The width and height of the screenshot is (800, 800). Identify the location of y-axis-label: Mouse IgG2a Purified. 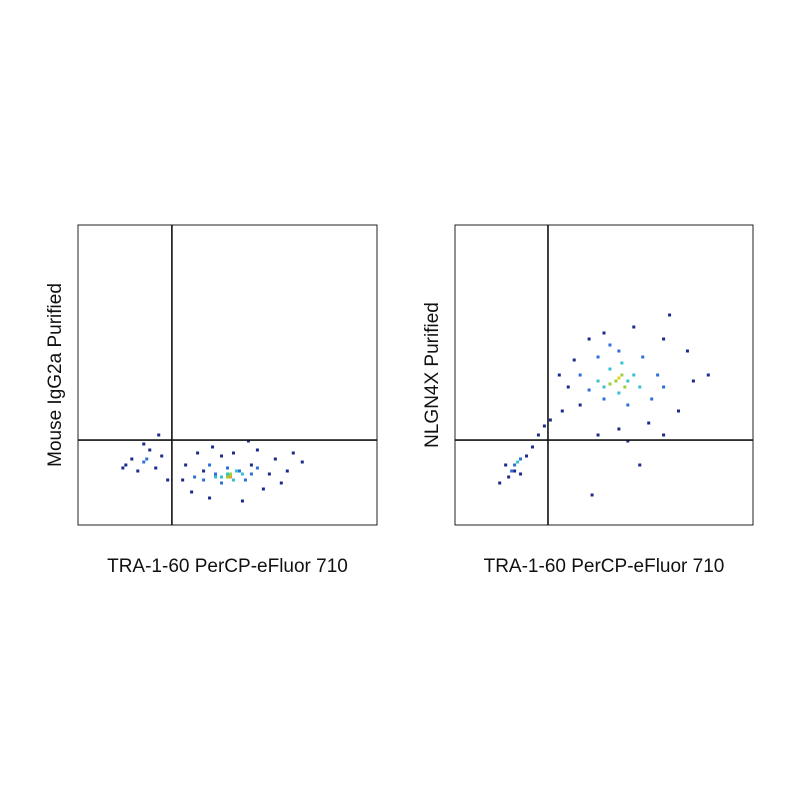
(55, 375).